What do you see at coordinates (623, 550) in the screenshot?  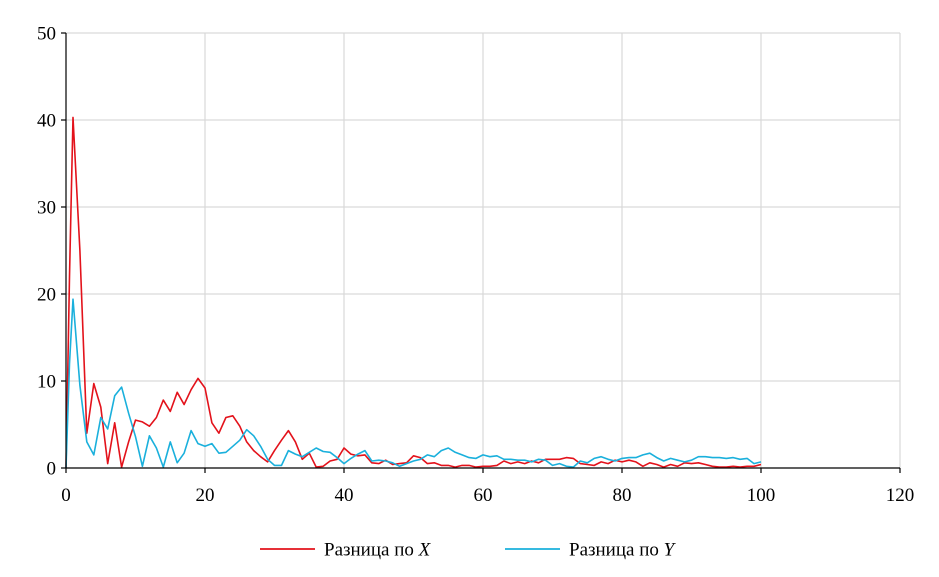 I see `legend-label-2: Разница по Y` at bounding box center [623, 550].